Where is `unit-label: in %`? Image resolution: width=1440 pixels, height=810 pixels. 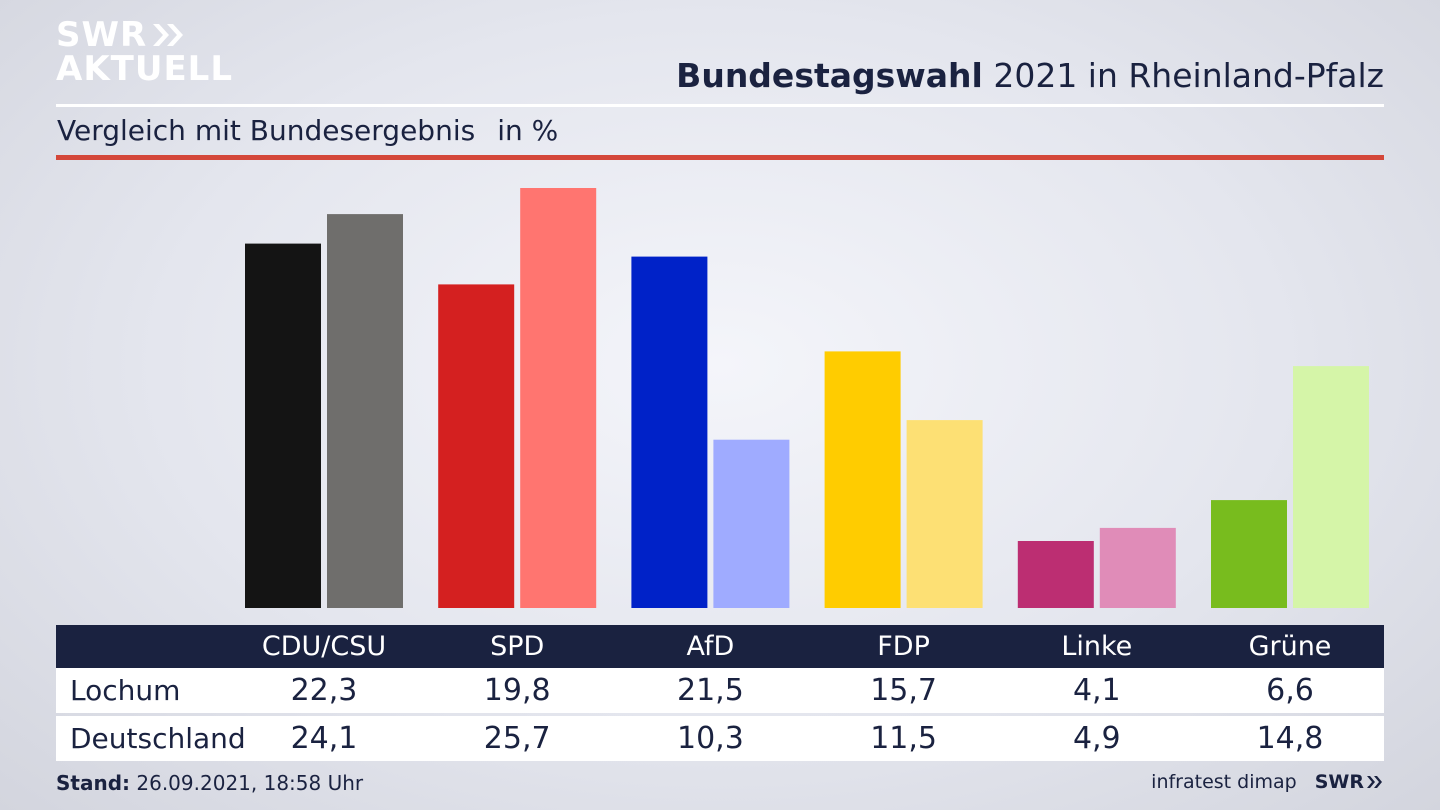 unit-label: in % is located at coordinates (528, 130).